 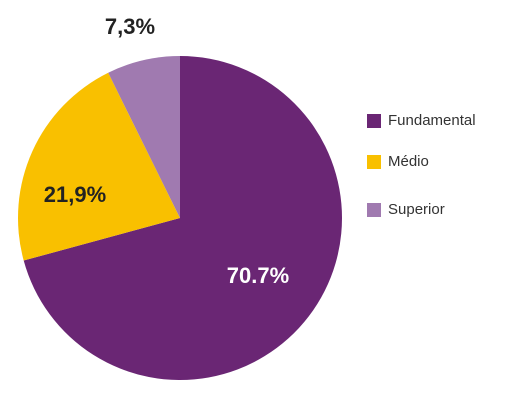 What do you see at coordinates (75, 194) in the screenshot?
I see `data-label: 21,9%` at bounding box center [75, 194].